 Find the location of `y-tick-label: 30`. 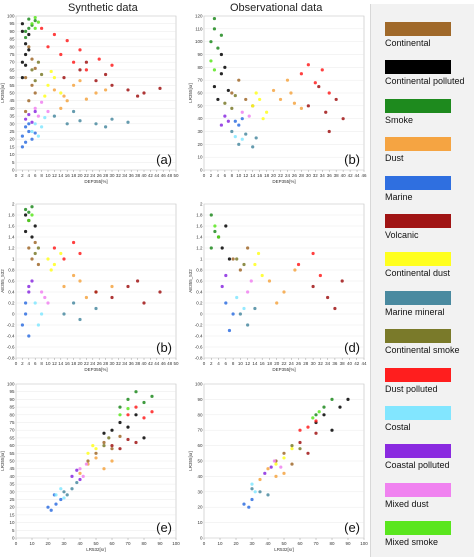

y-tick-label: 30 is located at coordinates (200, 131).